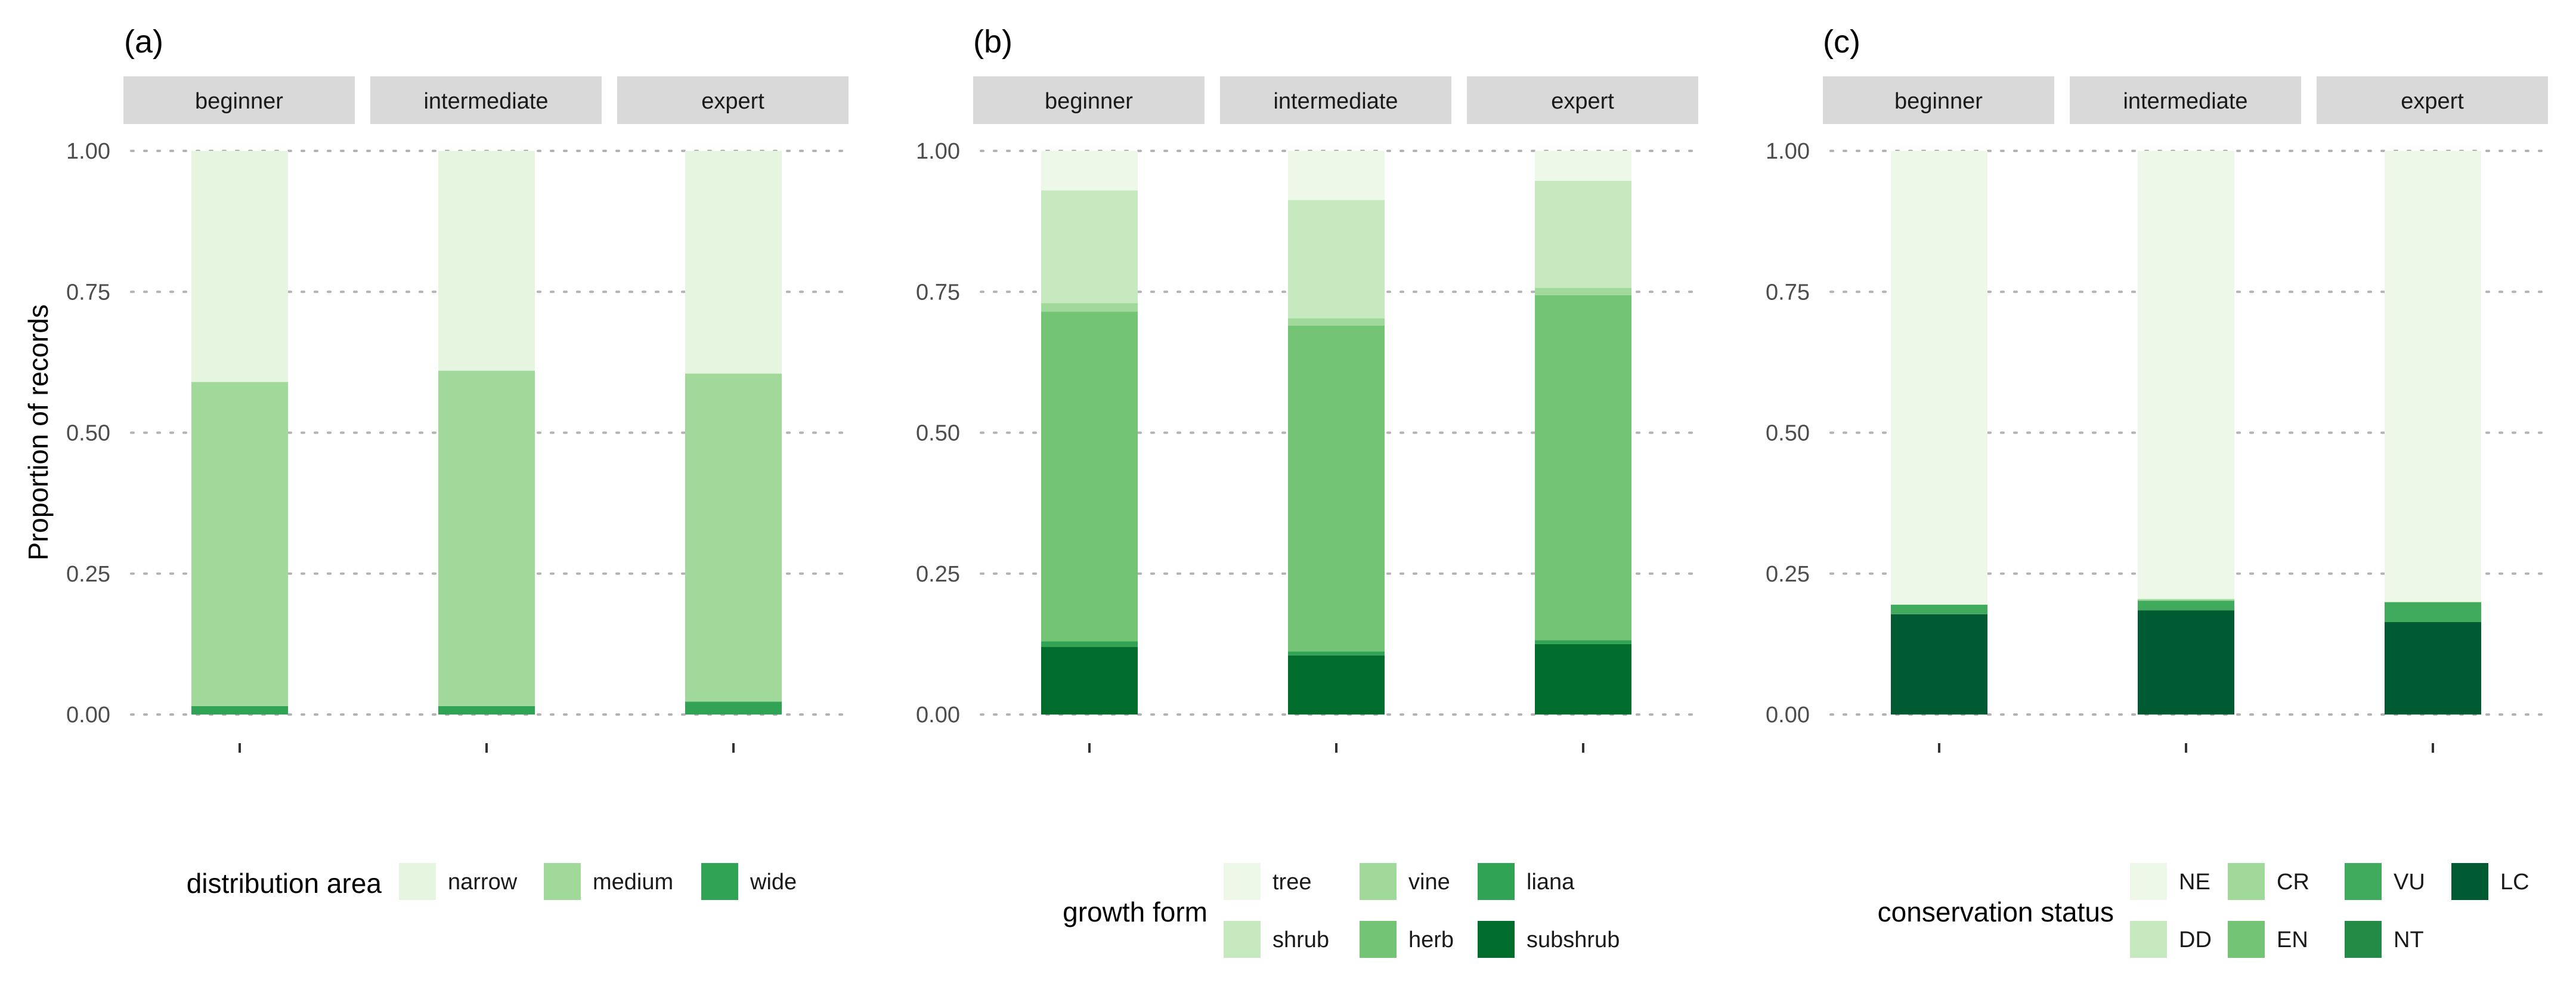 The image size is (2576, 1002). I want to click on panel-label: (b), so click(993, 42).